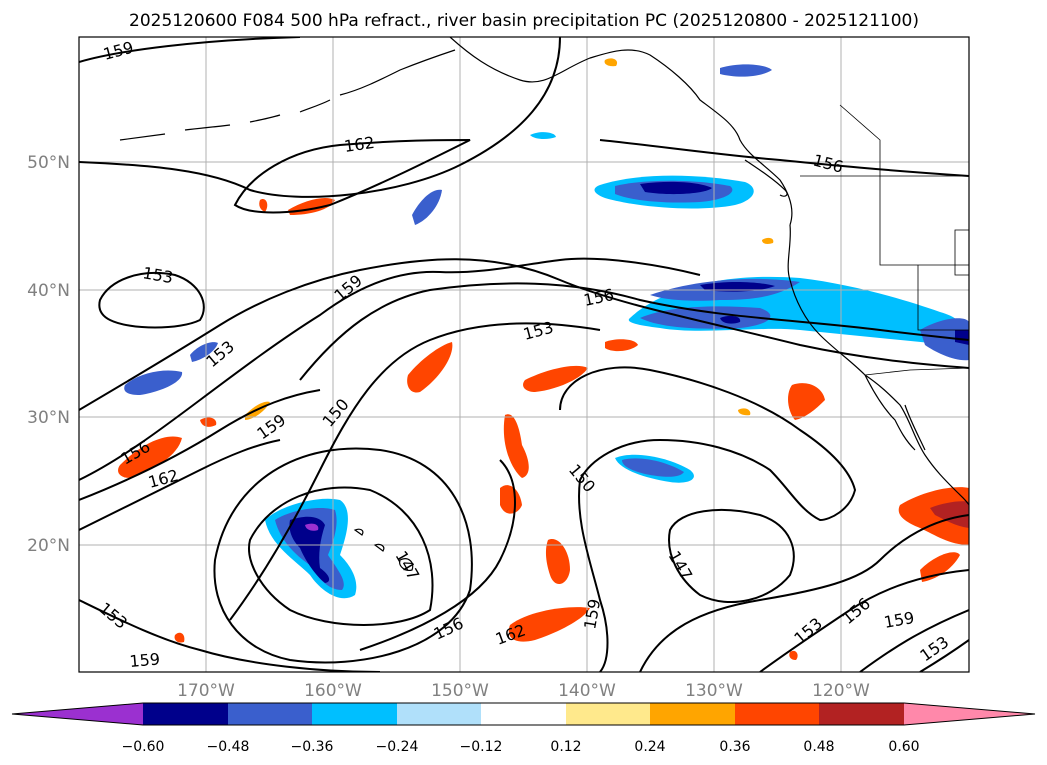 The image size is (1047, 765). I want to click on colorbar-tick: 0.12, so click(565, 747).